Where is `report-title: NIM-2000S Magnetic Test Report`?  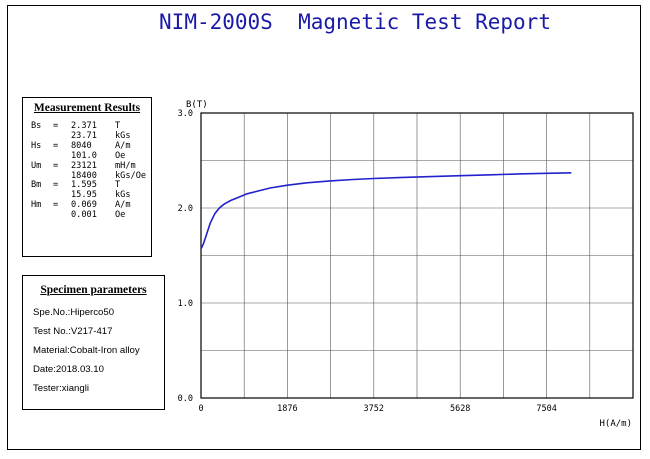 report-title: NIM-2000S Magnetic Test Report is located at coordinates (355, 22).